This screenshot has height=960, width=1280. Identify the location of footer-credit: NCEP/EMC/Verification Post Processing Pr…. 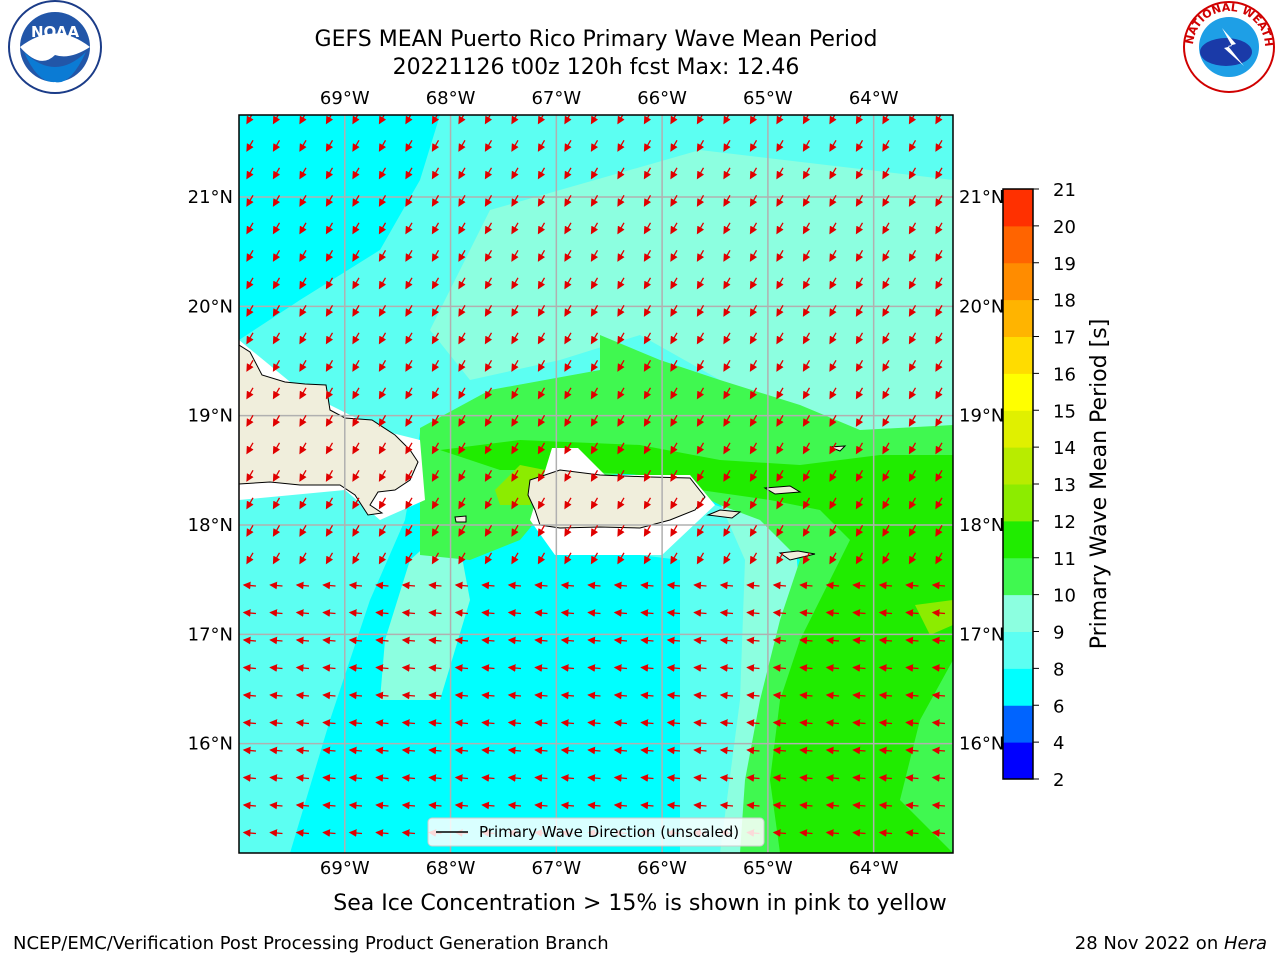
(311, 943).